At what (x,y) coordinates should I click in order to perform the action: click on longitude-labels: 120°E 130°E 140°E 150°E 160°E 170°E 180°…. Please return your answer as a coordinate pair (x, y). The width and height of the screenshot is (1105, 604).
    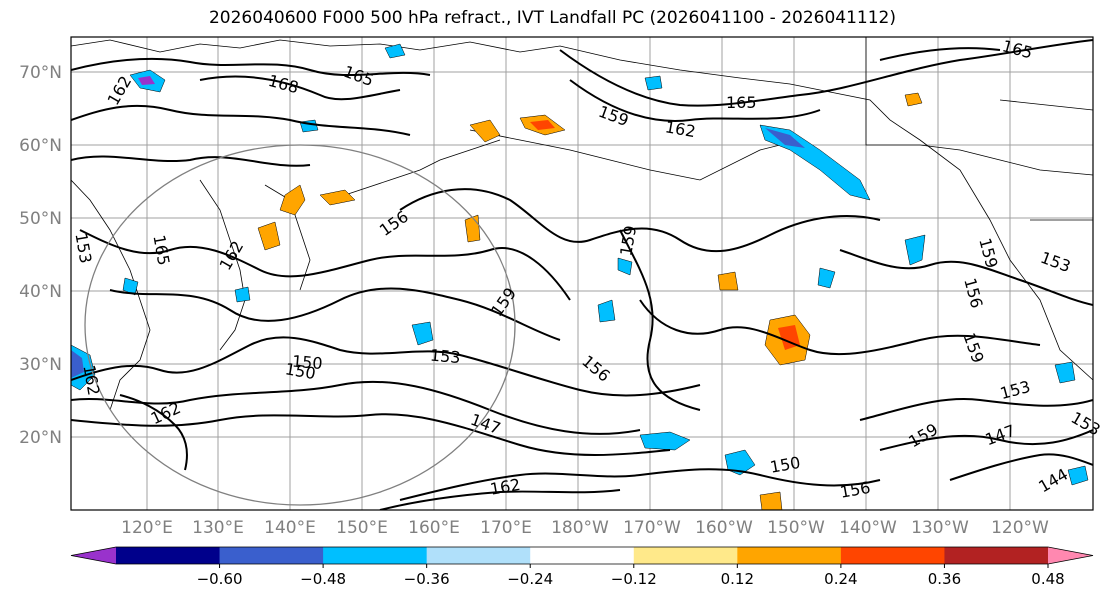
    Looking at the image, I should click on (585, 528).